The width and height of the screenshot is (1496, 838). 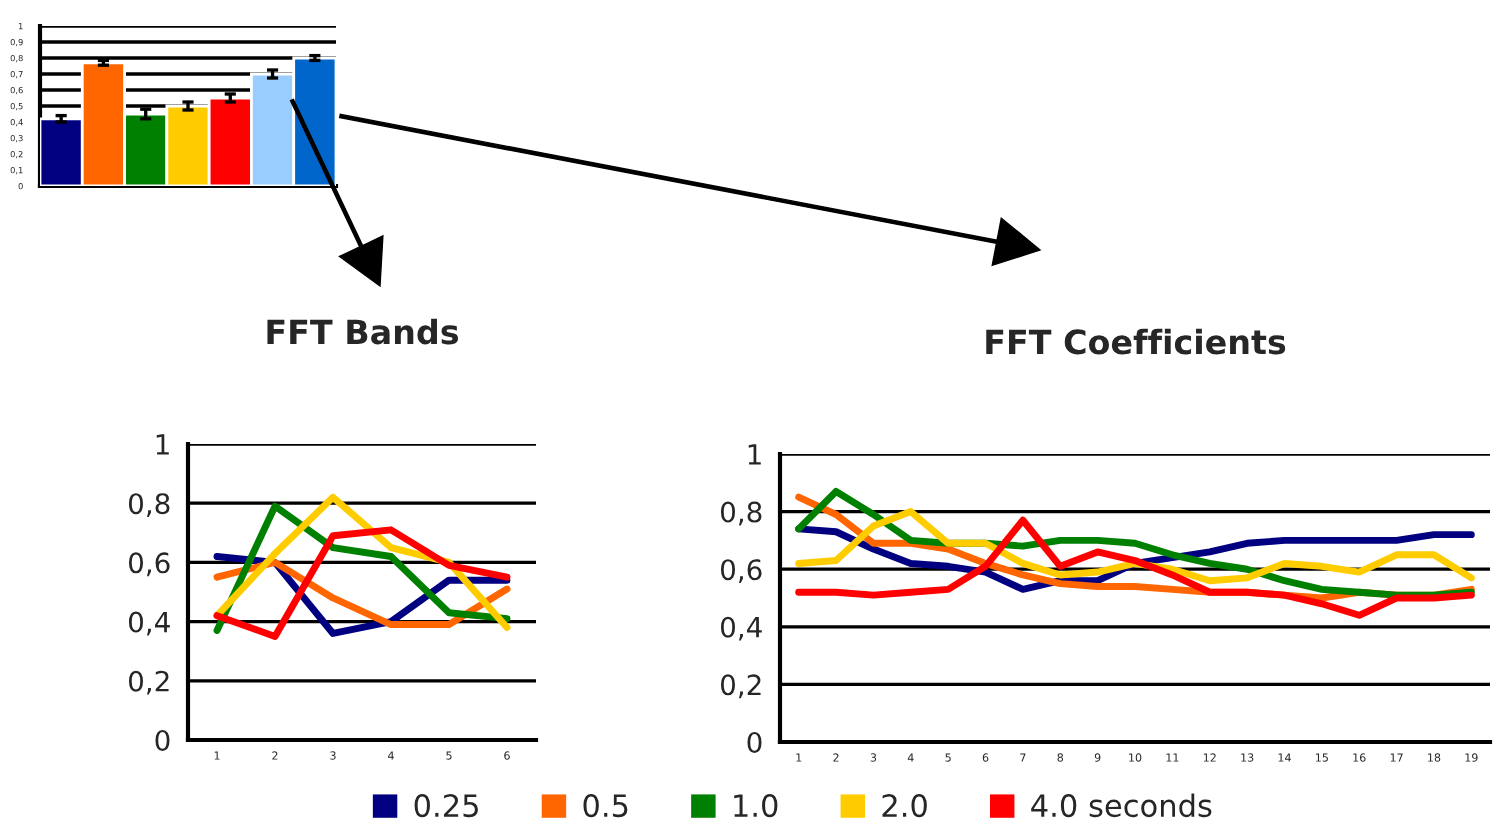 I want to click on legend-label: 0.5, so click(x=605, y=806).